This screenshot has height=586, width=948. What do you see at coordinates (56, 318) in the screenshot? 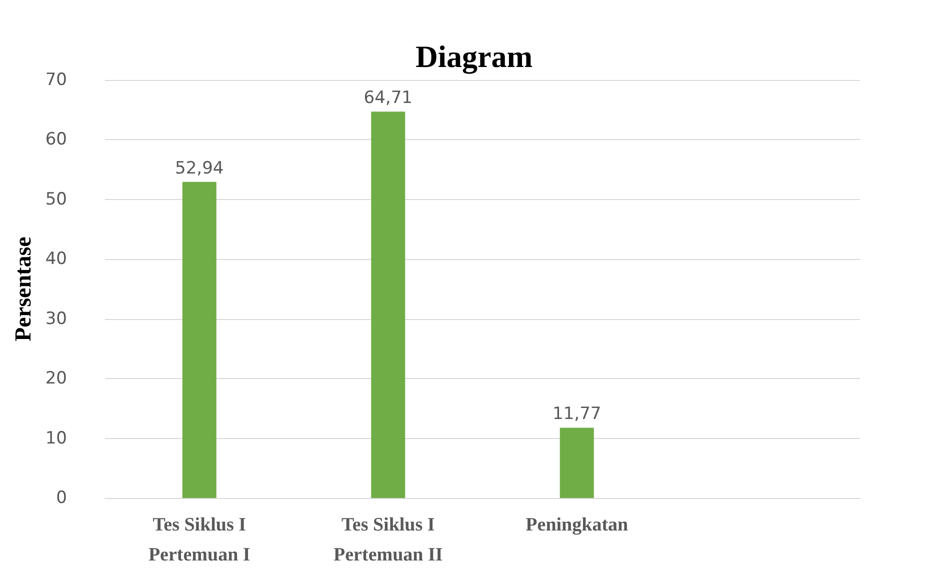
I see `y-tick-label: 30` at bounding box center [56, 318].